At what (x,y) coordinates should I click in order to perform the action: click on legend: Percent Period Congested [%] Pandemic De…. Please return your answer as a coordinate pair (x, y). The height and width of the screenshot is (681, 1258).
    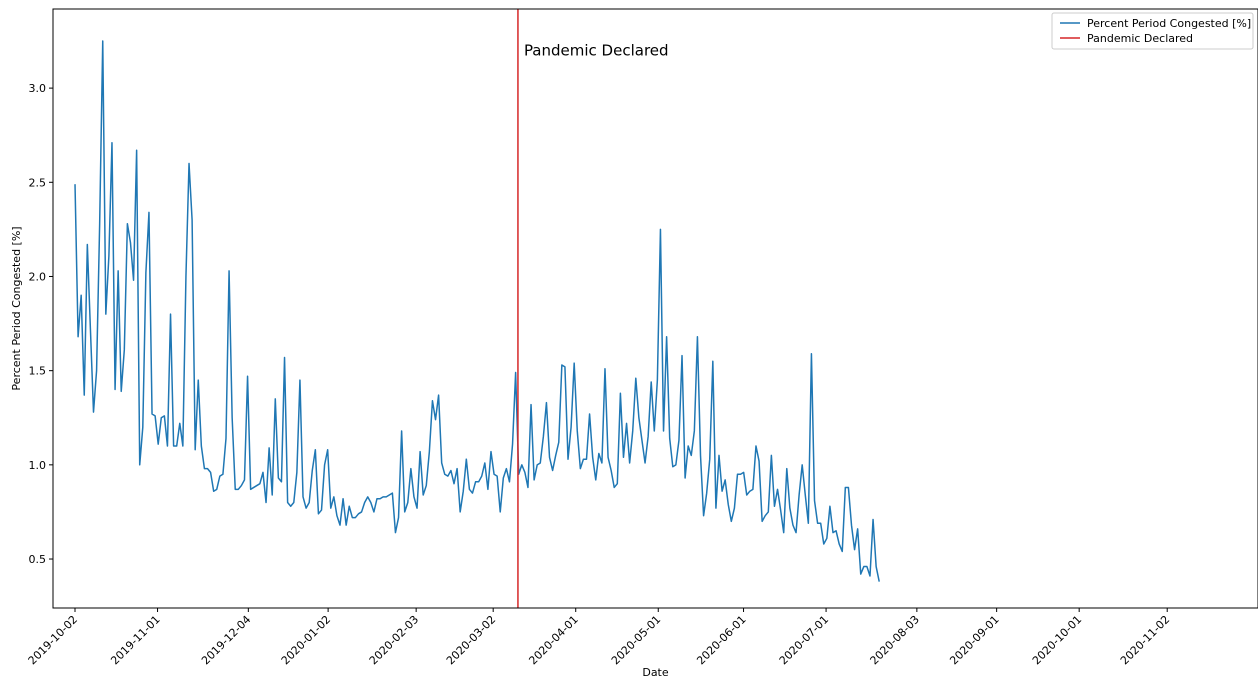
    Looking at the image, I should click on (1152, 31).